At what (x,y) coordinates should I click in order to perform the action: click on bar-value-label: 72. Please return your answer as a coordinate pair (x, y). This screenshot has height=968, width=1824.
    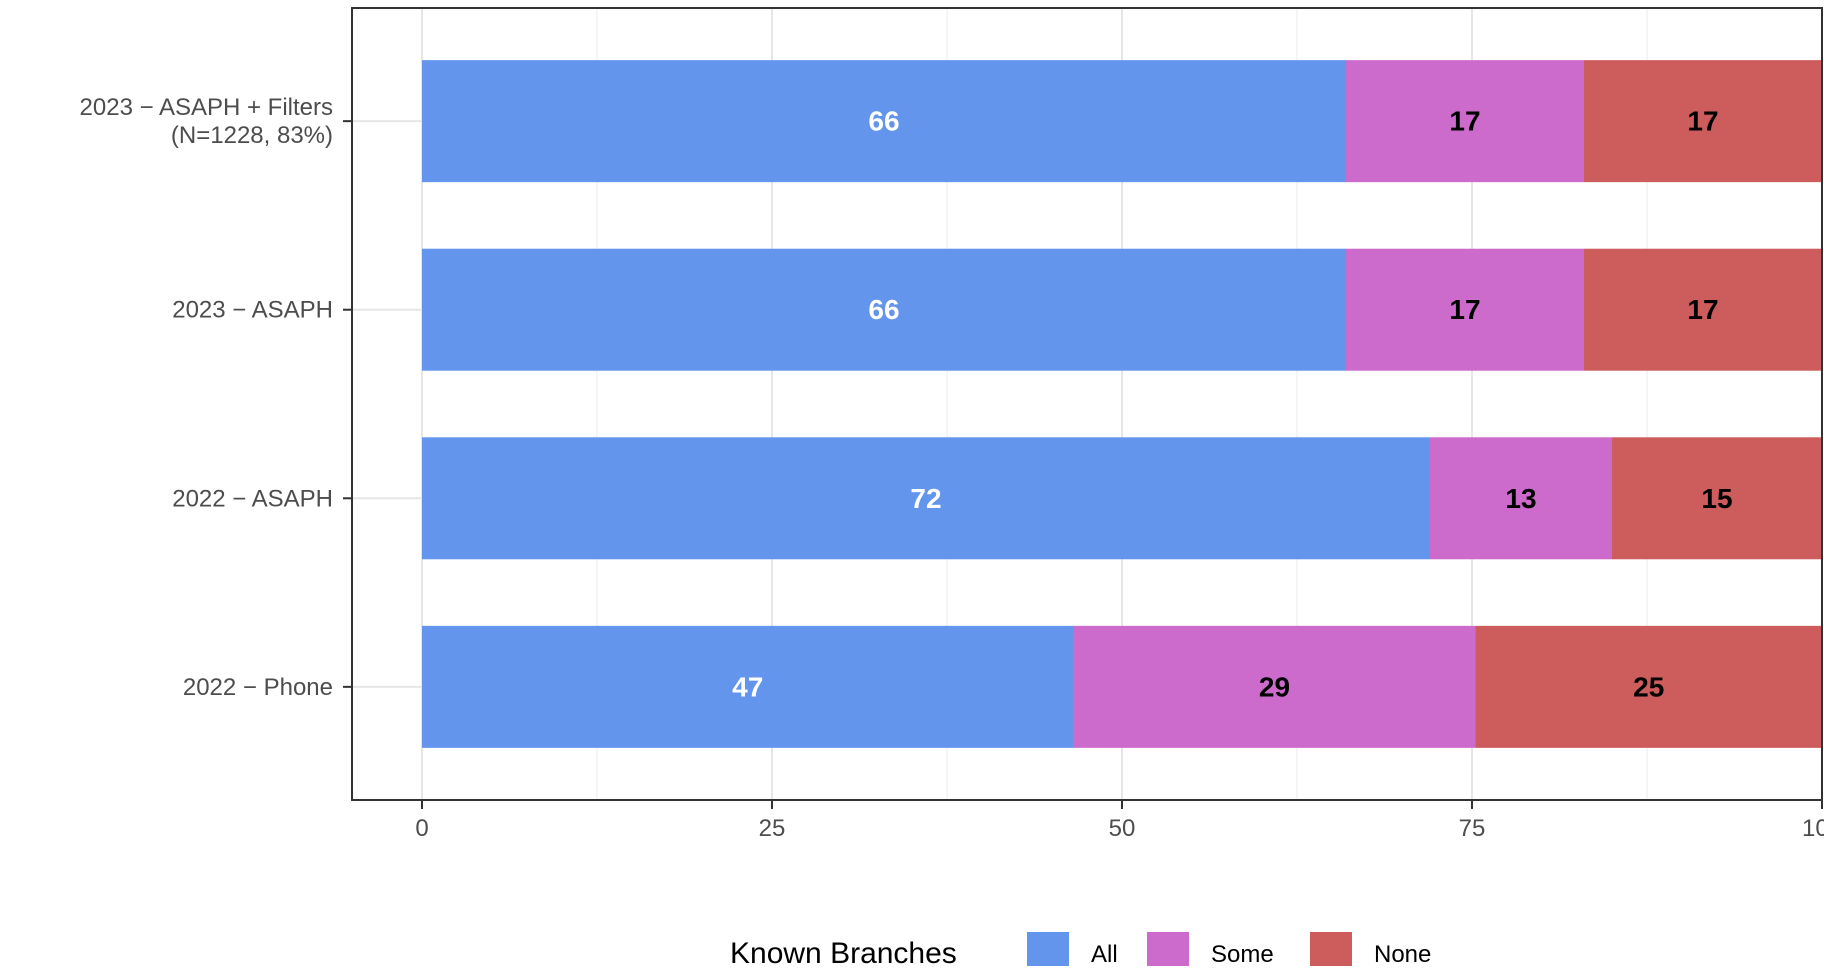
    Looking at the image, I should click on (925, 498).